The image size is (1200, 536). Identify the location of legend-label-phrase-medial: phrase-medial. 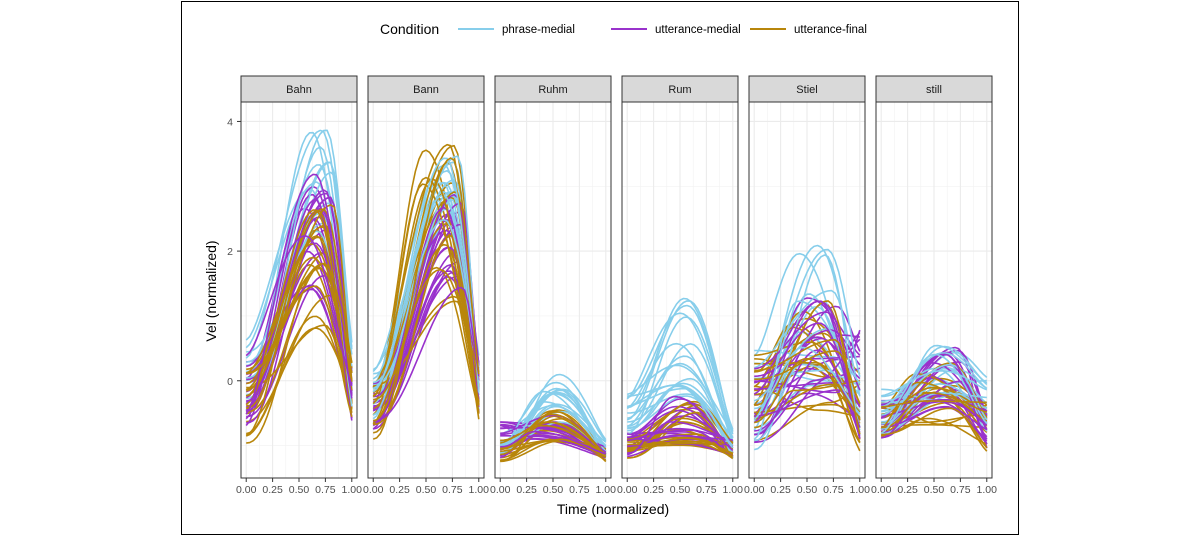
(538, 30).